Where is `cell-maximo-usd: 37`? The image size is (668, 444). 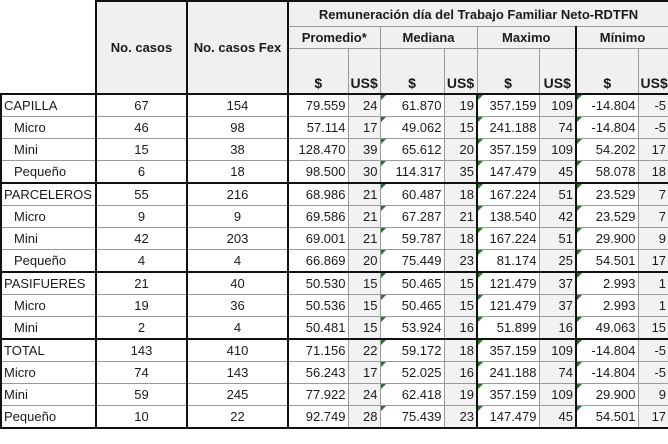
cell-maximo-usd: 37 is located at coordinates (557, 283).